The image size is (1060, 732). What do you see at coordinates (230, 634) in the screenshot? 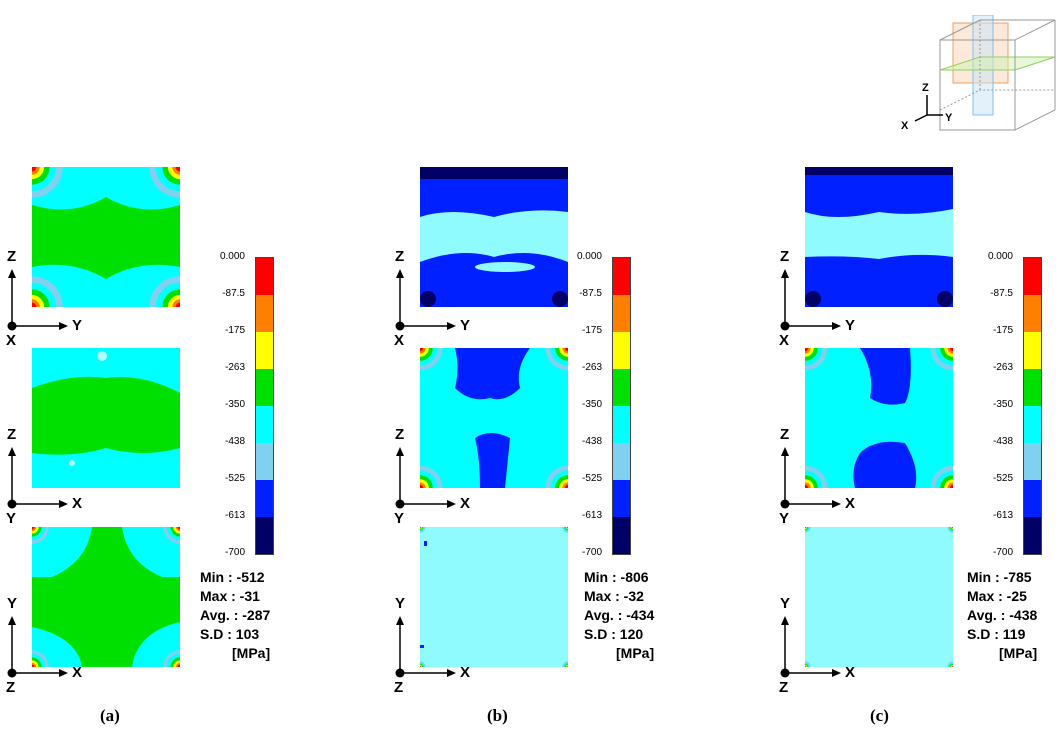
I see `stat-sd: S.D : 103` at bounding box center [230, 634].